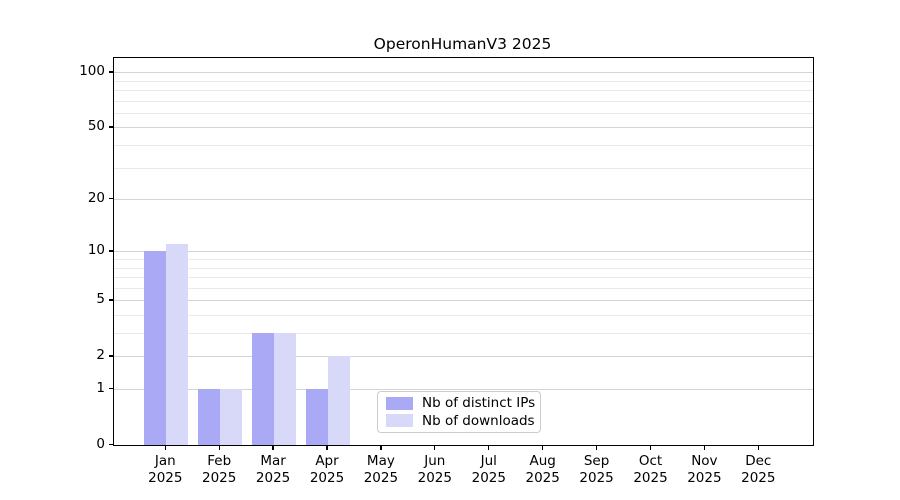 The height and width of the screenshot is (500, 900). Describe the element at coordinates (327, 469) in the screenshot. I see `x-tick-label-apr: Apr 2025` at that location.